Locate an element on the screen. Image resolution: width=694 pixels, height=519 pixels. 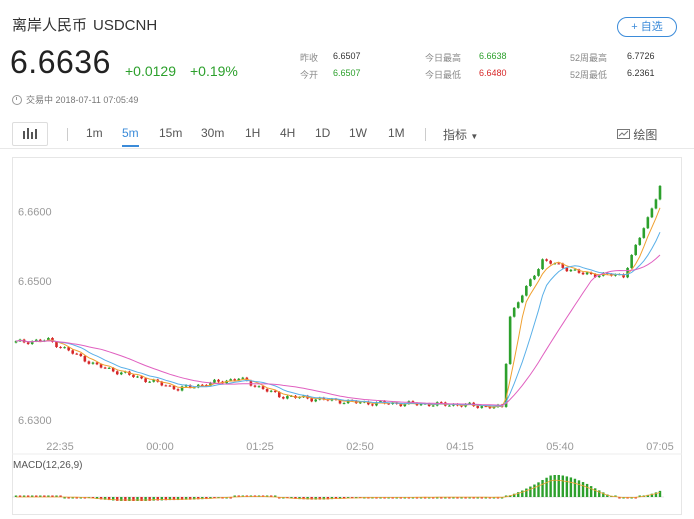
period-1h: 1H is located at coordinates (253, 133).